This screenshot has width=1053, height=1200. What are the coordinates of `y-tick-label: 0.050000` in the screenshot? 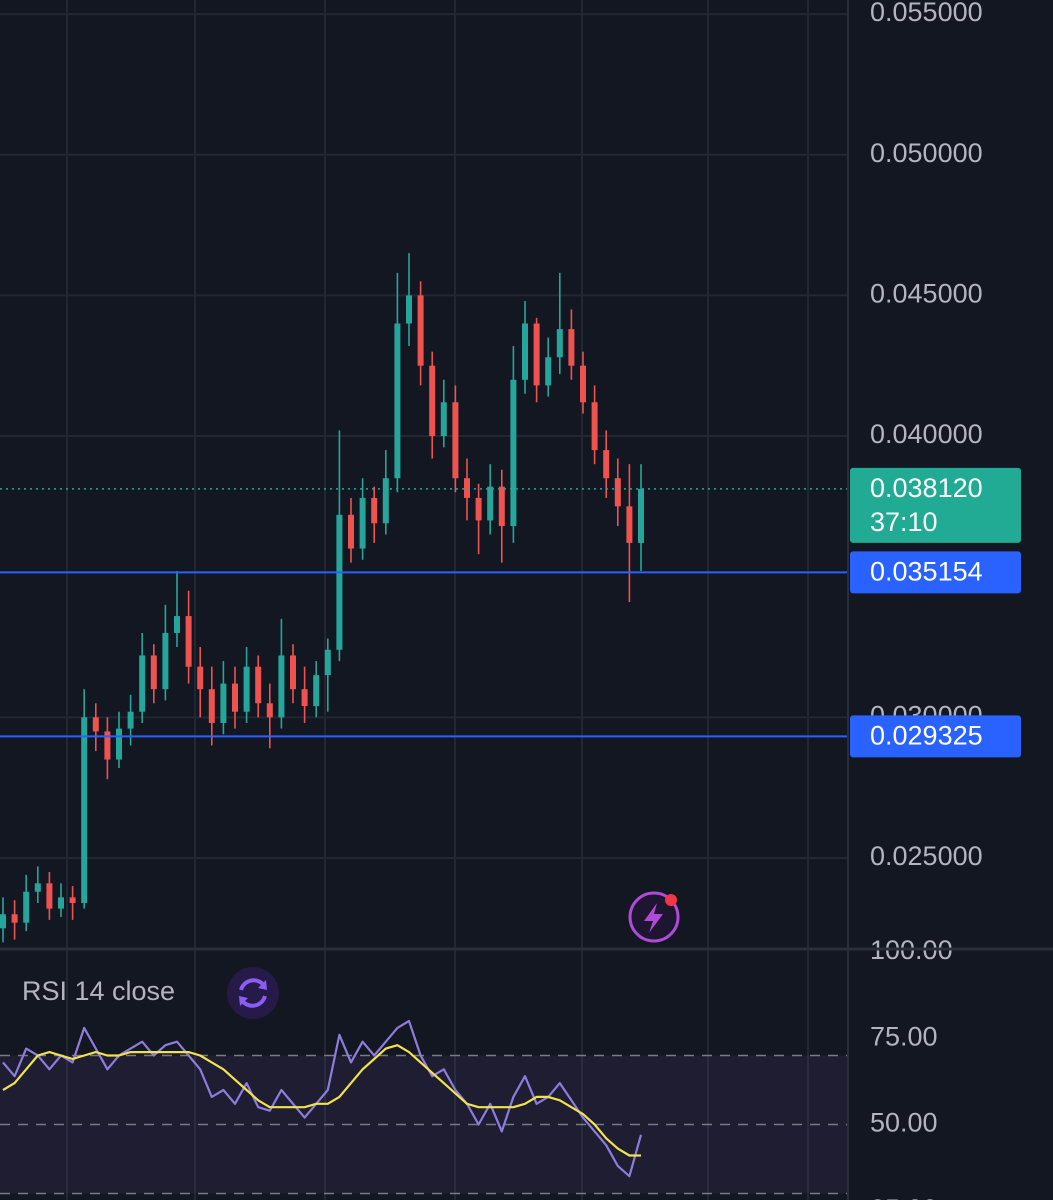 It's located at (926, 153).